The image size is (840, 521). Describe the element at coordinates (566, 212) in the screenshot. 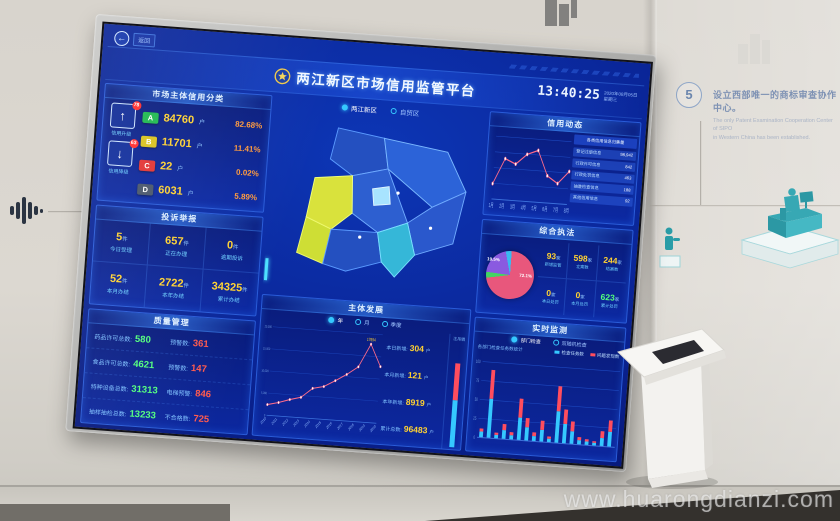

I see `svg-text: 8月` at that location.